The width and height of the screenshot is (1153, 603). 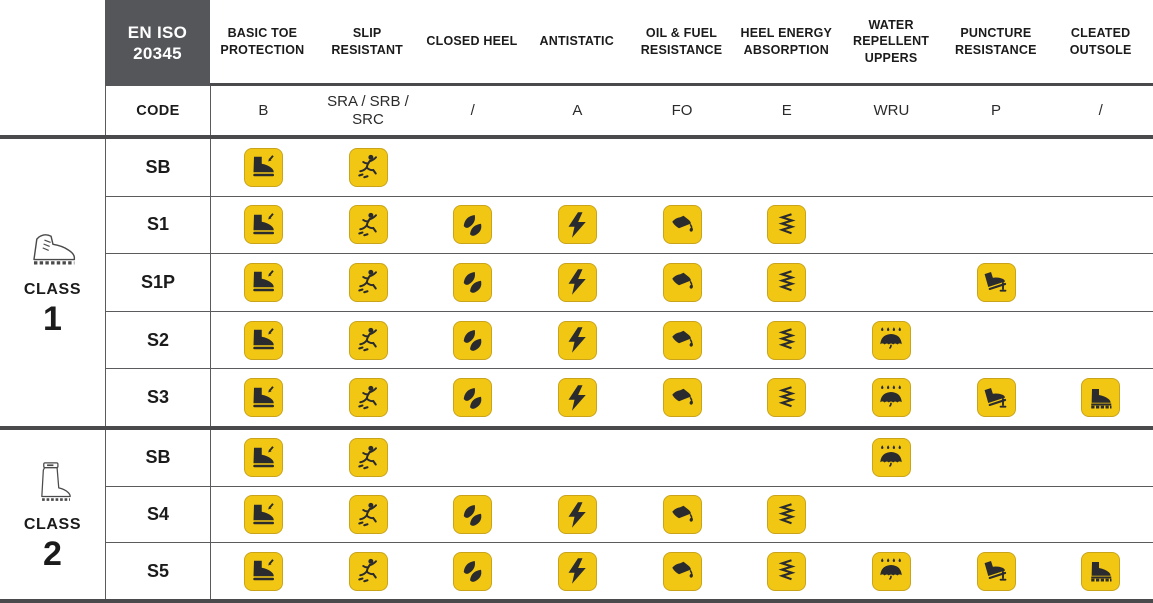 I want to click on code-value-closed-heel: /, so click(x=472, y=110).